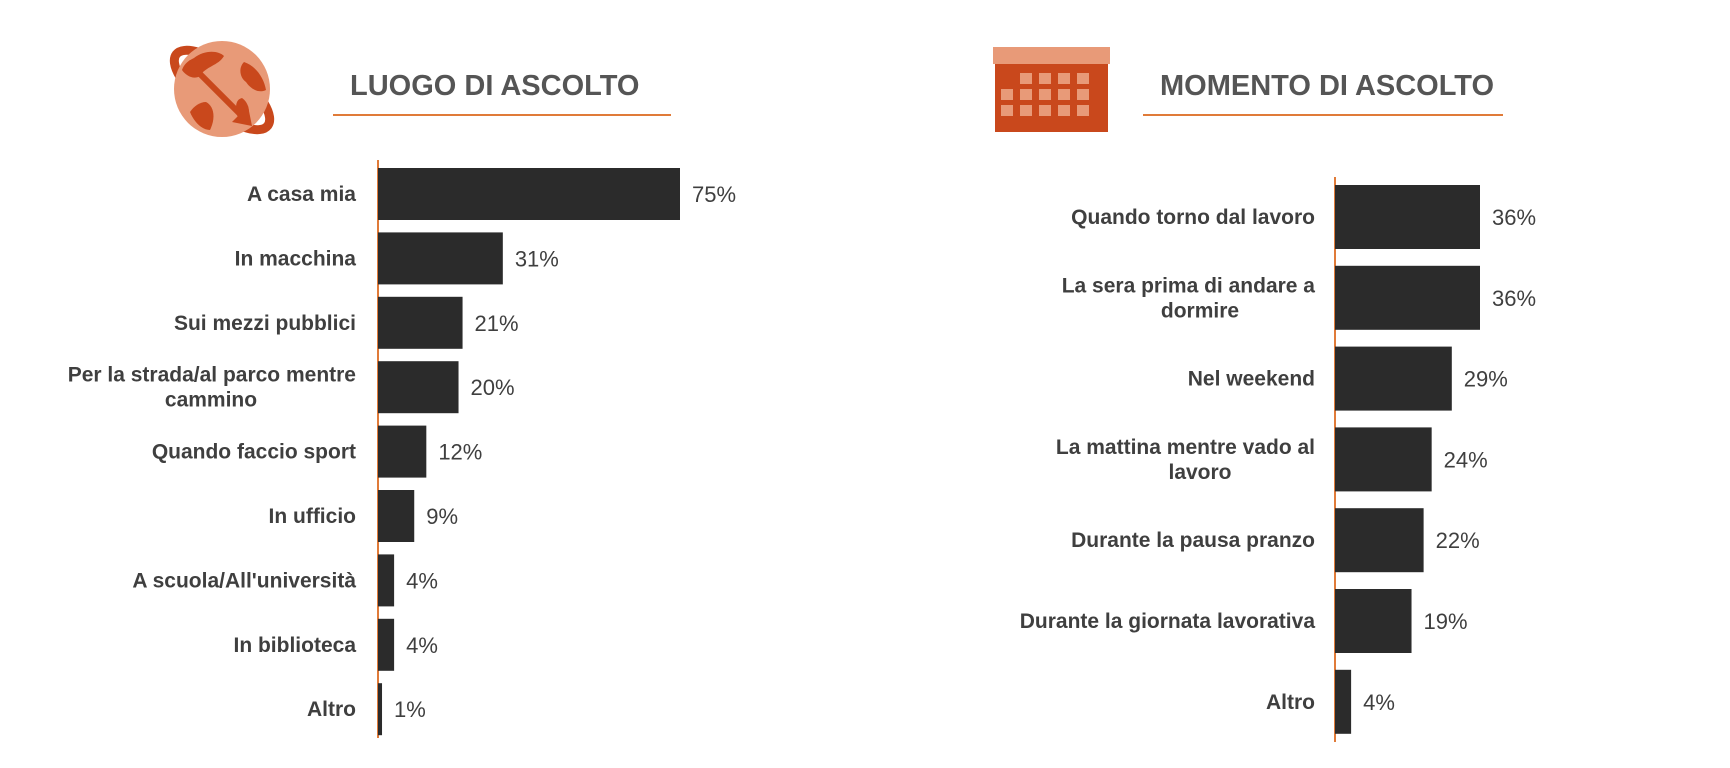  Describe the element at coordinates (244, 580) in the screenshot. I see `category-label: A scuola/All'università` at that location.